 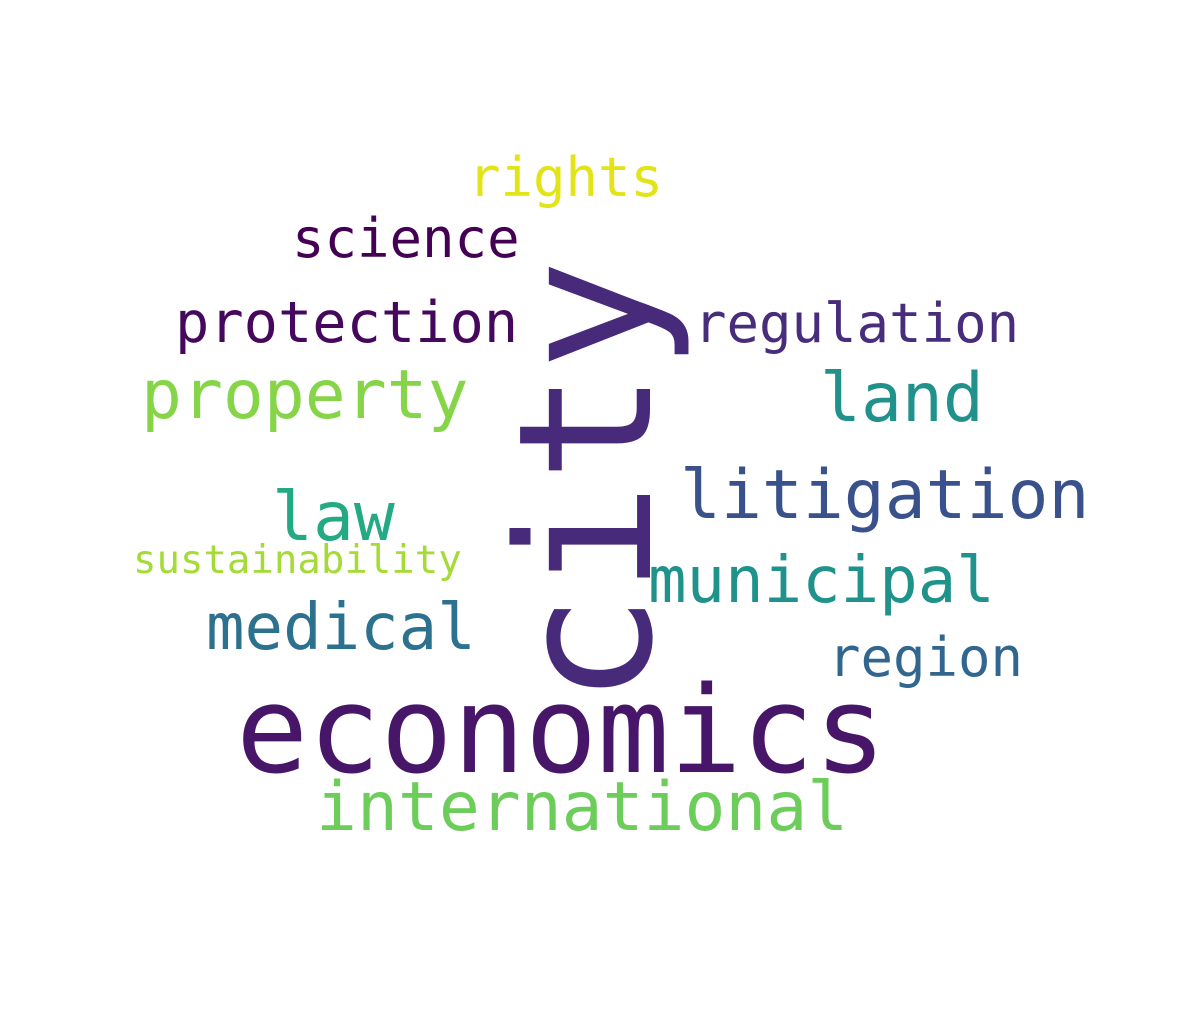 I want to click on word-property: property, so click(x=305, y=395).